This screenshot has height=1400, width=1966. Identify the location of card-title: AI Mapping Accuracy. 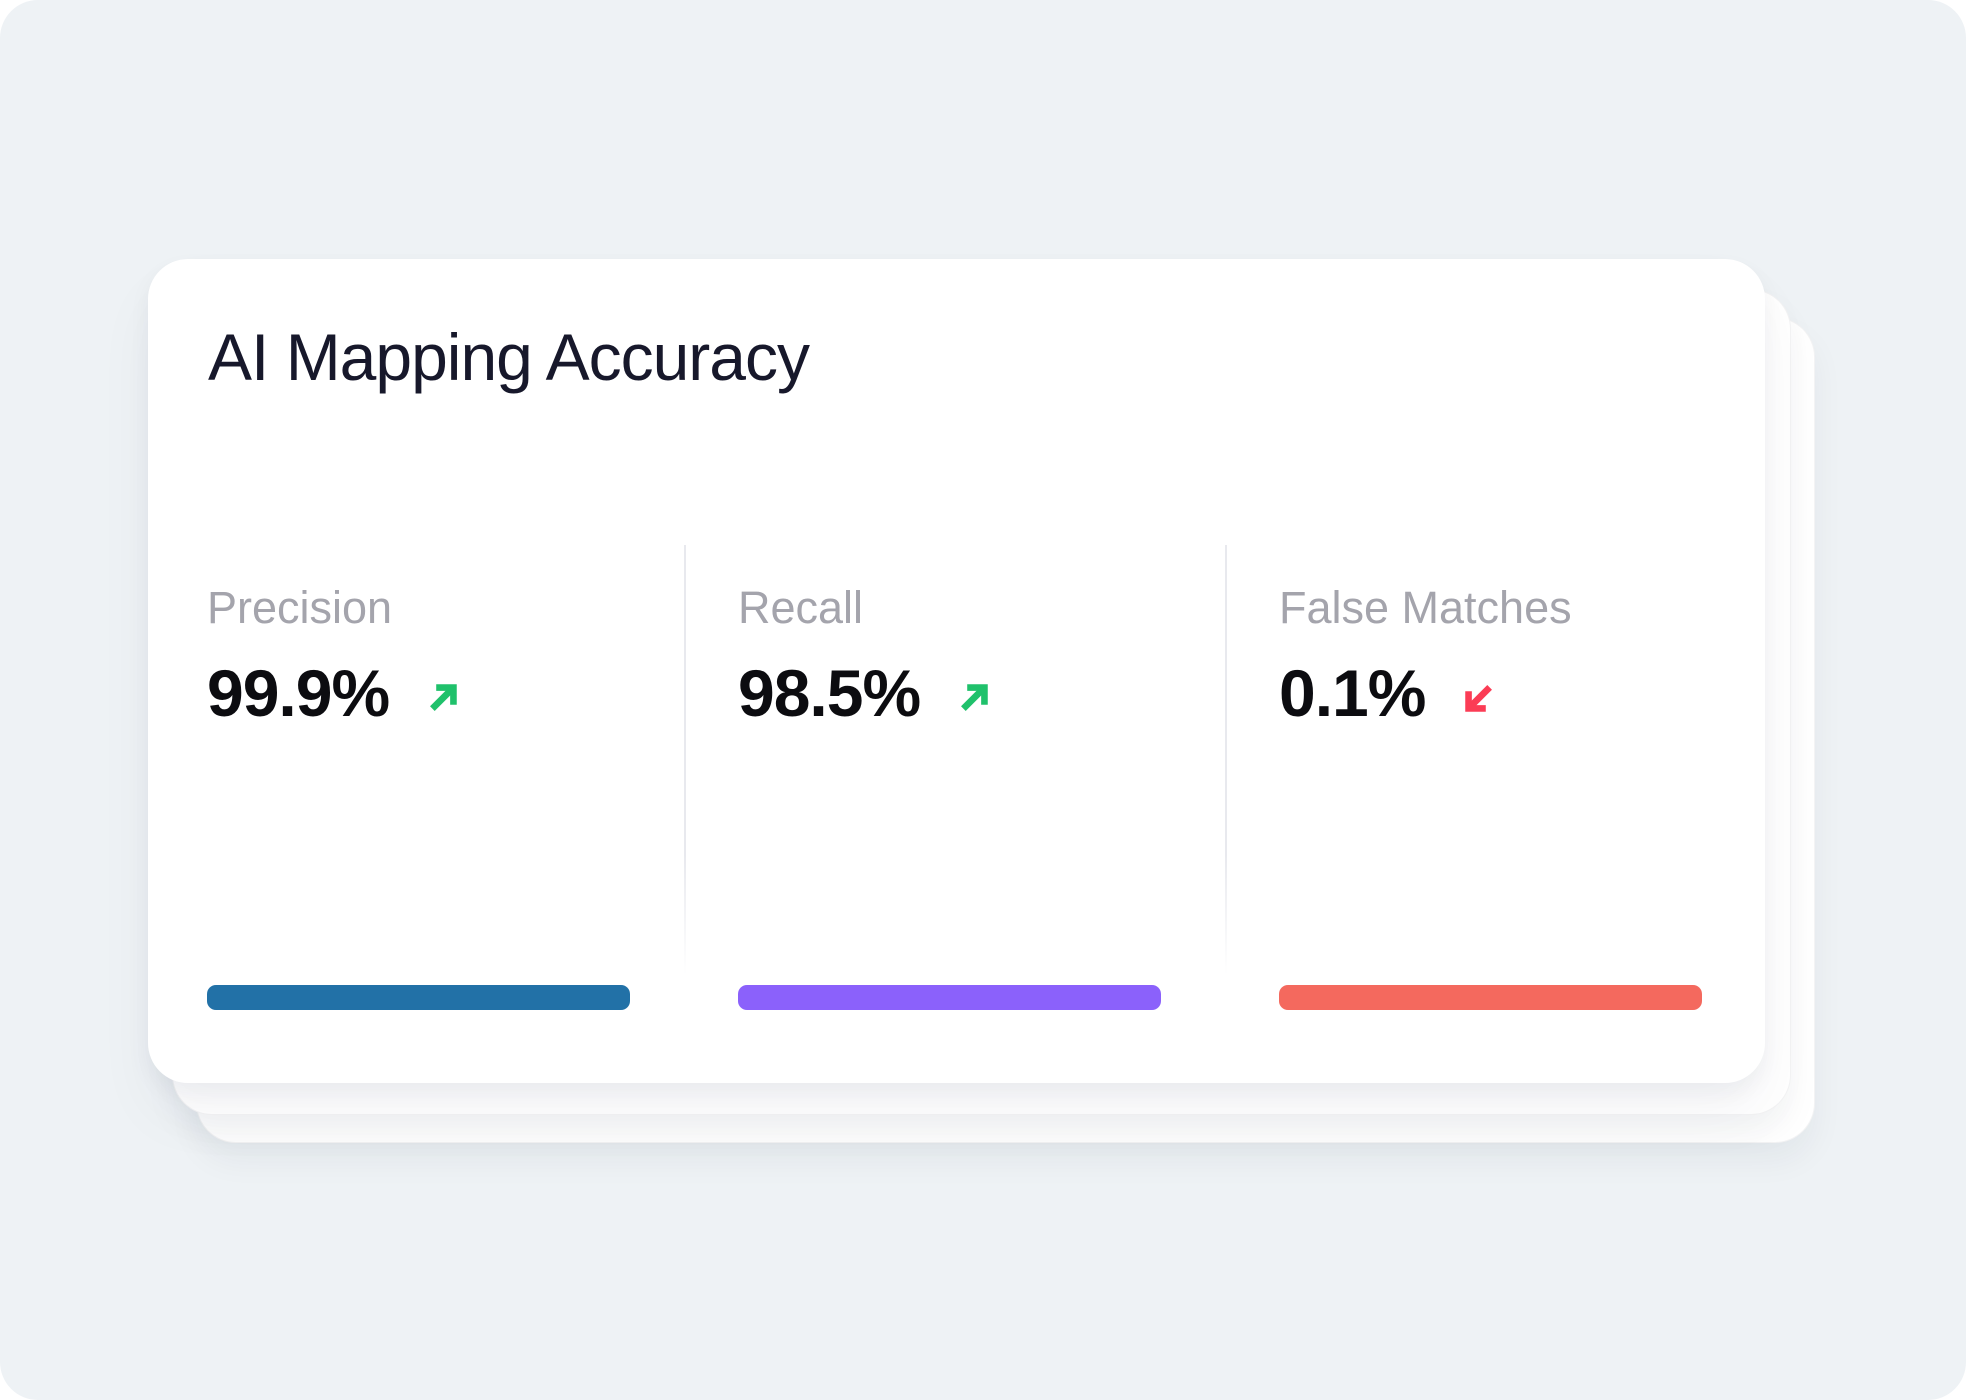
(509, 357).